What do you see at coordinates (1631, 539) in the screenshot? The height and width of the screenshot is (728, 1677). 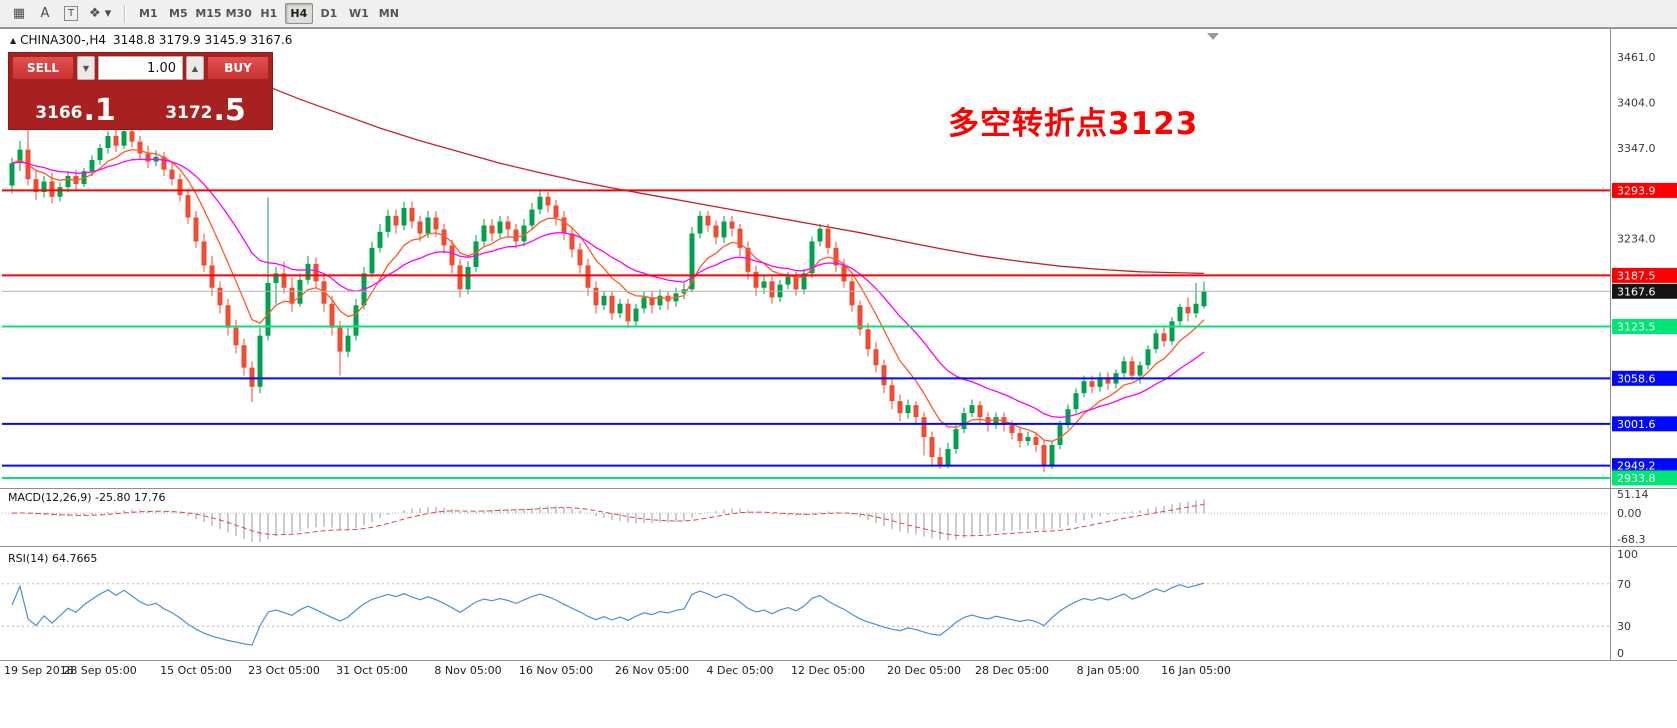 I see `macd-axis-label: -68.3` at bounding box center [1631, 539].